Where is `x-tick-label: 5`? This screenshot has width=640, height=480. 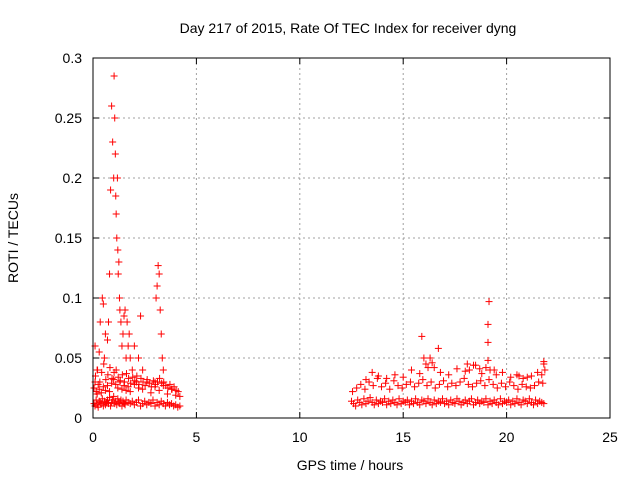
x-tick-label: 5 is located at coordinates (197, 437).